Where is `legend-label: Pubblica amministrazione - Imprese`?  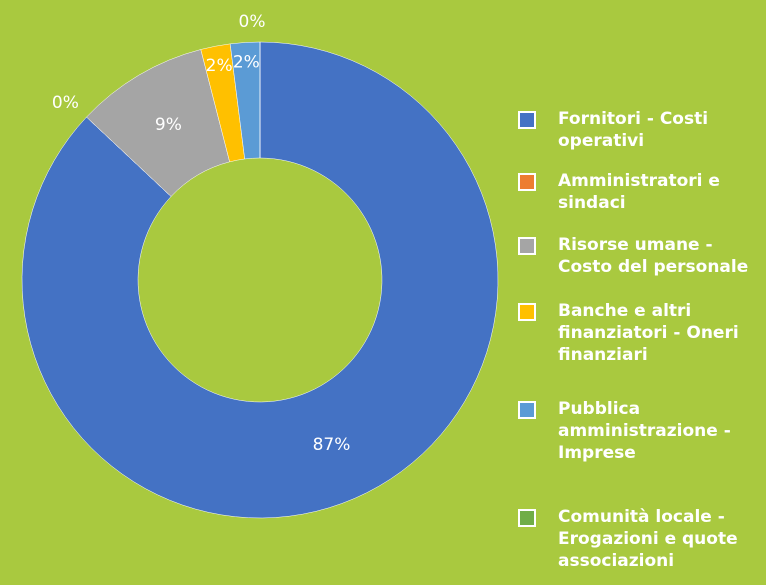
legend-label: Pubblica amministrazione - Imprese is located at coordinates (644, 431).